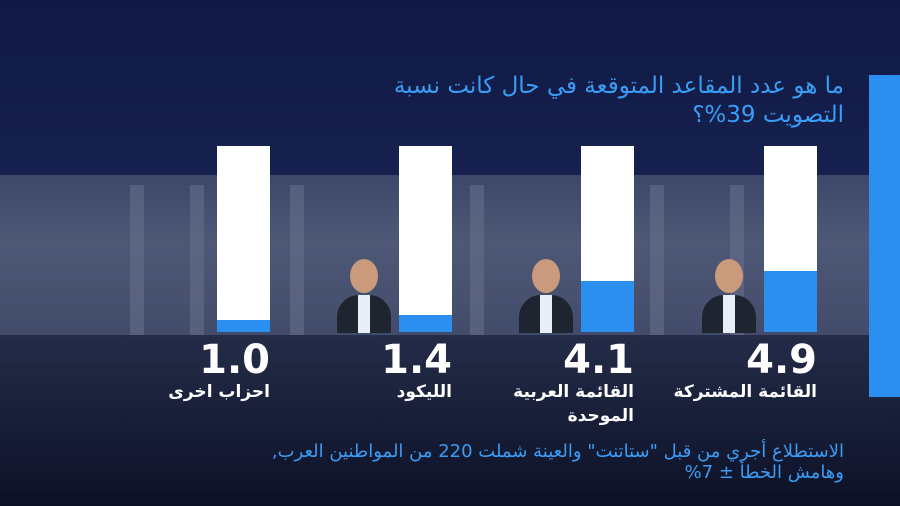 Image resolution: width=900 pixels, height=506 pixels. Describe the element at coordinates (424, 392) in the screenshot. I see `bar-category-label: الليكود` at that location.